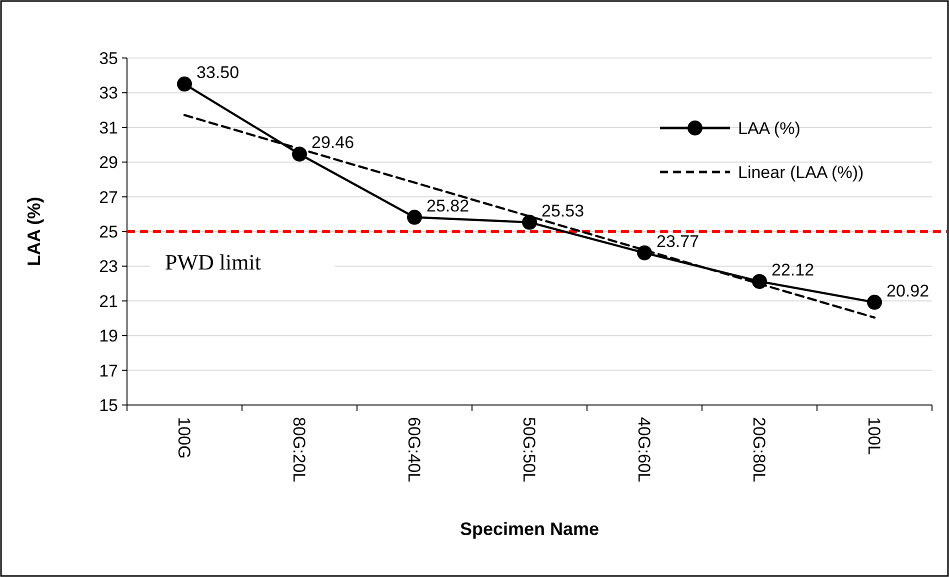 The width and height of the screenshot is (949, 577). I want to click on x-tick-label: 60G:40L, so click(414, 449).